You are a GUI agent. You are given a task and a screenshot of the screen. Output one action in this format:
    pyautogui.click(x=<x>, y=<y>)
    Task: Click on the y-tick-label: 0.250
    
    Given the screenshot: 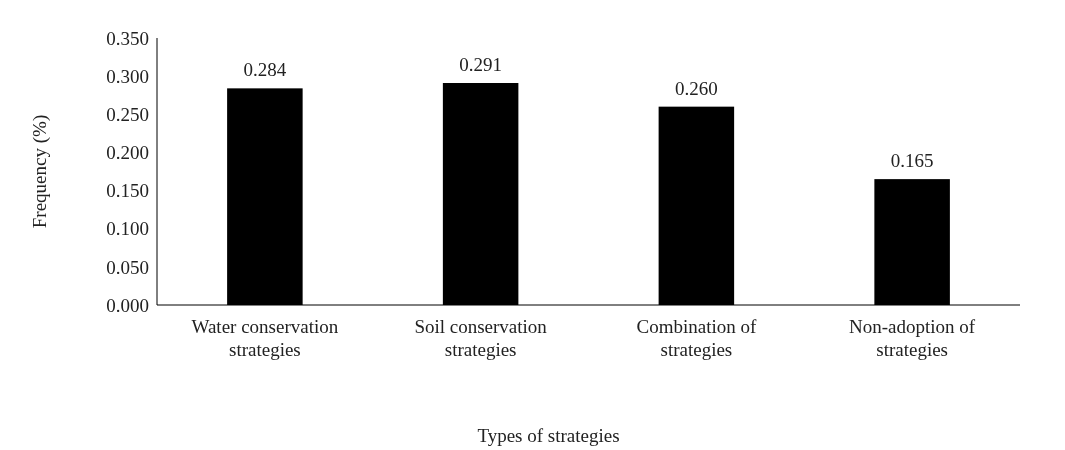 What is the action you would take?
    pyautogui.click(x=127, y=114)
    